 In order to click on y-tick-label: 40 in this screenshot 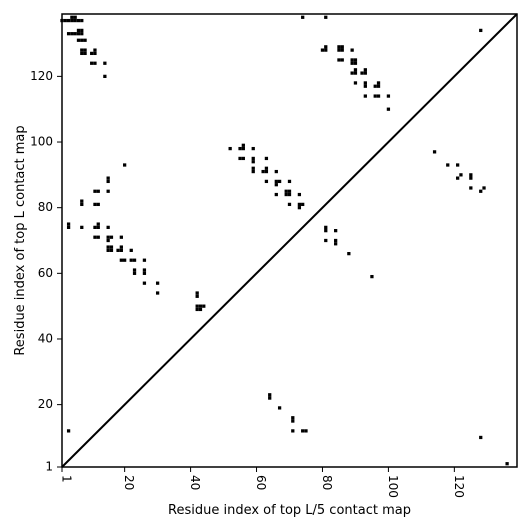, I will do `click(45, 338)`.